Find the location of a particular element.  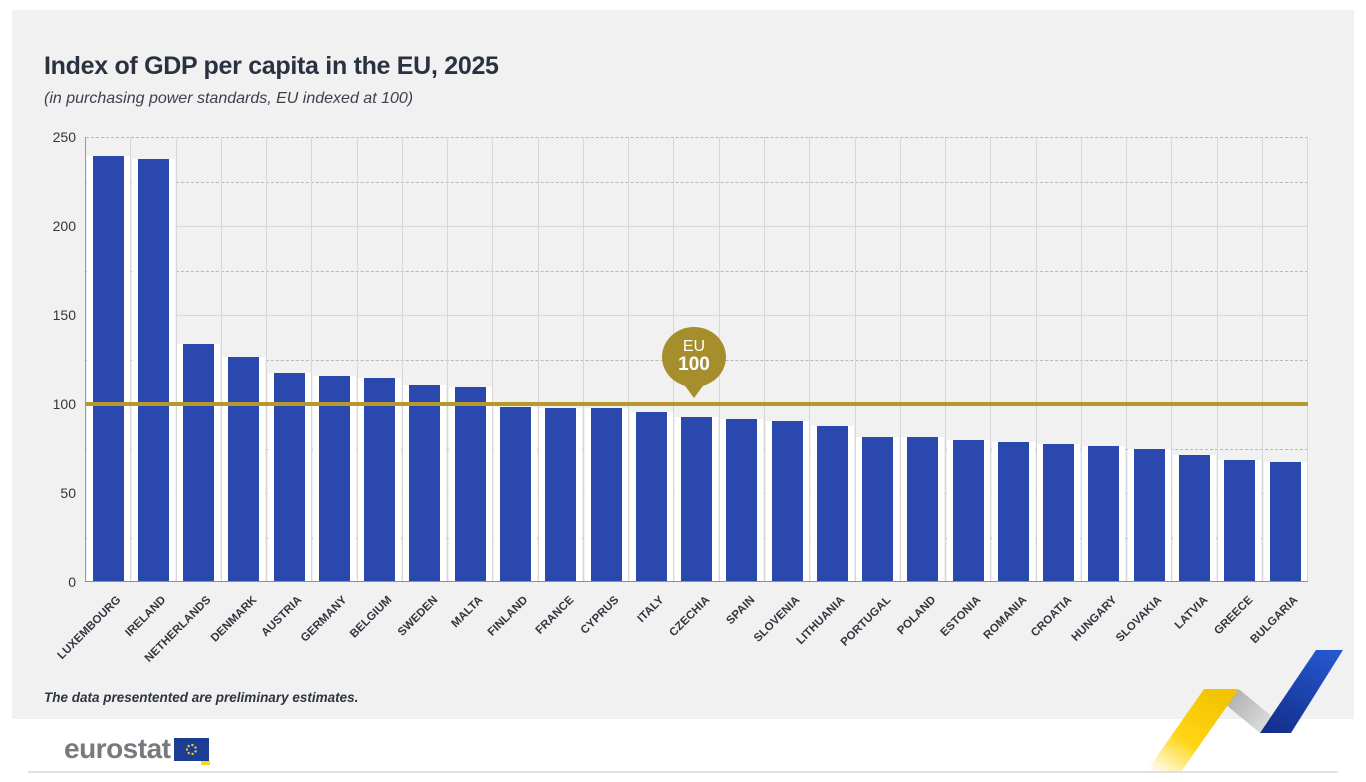

eu-flag-yellow-notch is located at coordinates (206, 762).